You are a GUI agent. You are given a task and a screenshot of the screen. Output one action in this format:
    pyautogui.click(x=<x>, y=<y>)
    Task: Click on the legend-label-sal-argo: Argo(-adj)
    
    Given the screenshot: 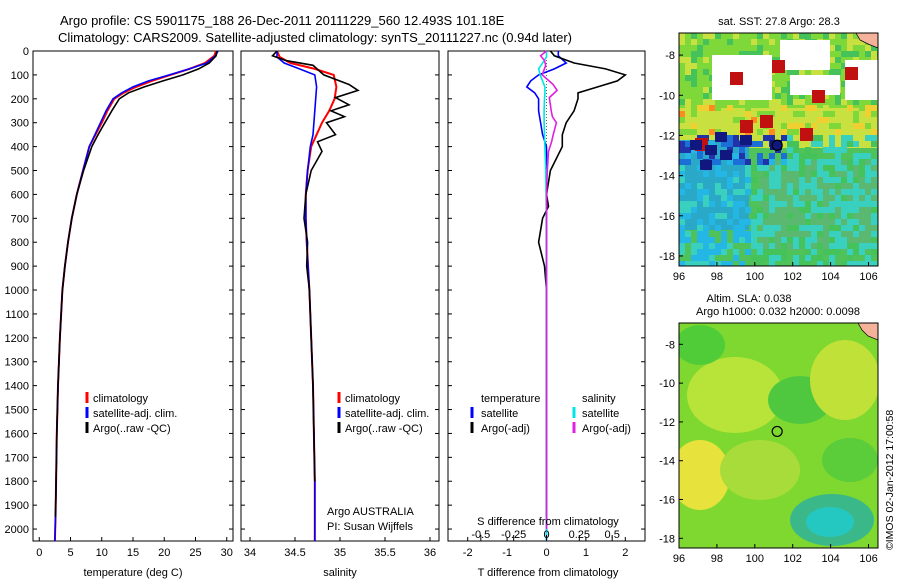 What is the action you would take?
    pyautogui.click(x=606, y=429)
    